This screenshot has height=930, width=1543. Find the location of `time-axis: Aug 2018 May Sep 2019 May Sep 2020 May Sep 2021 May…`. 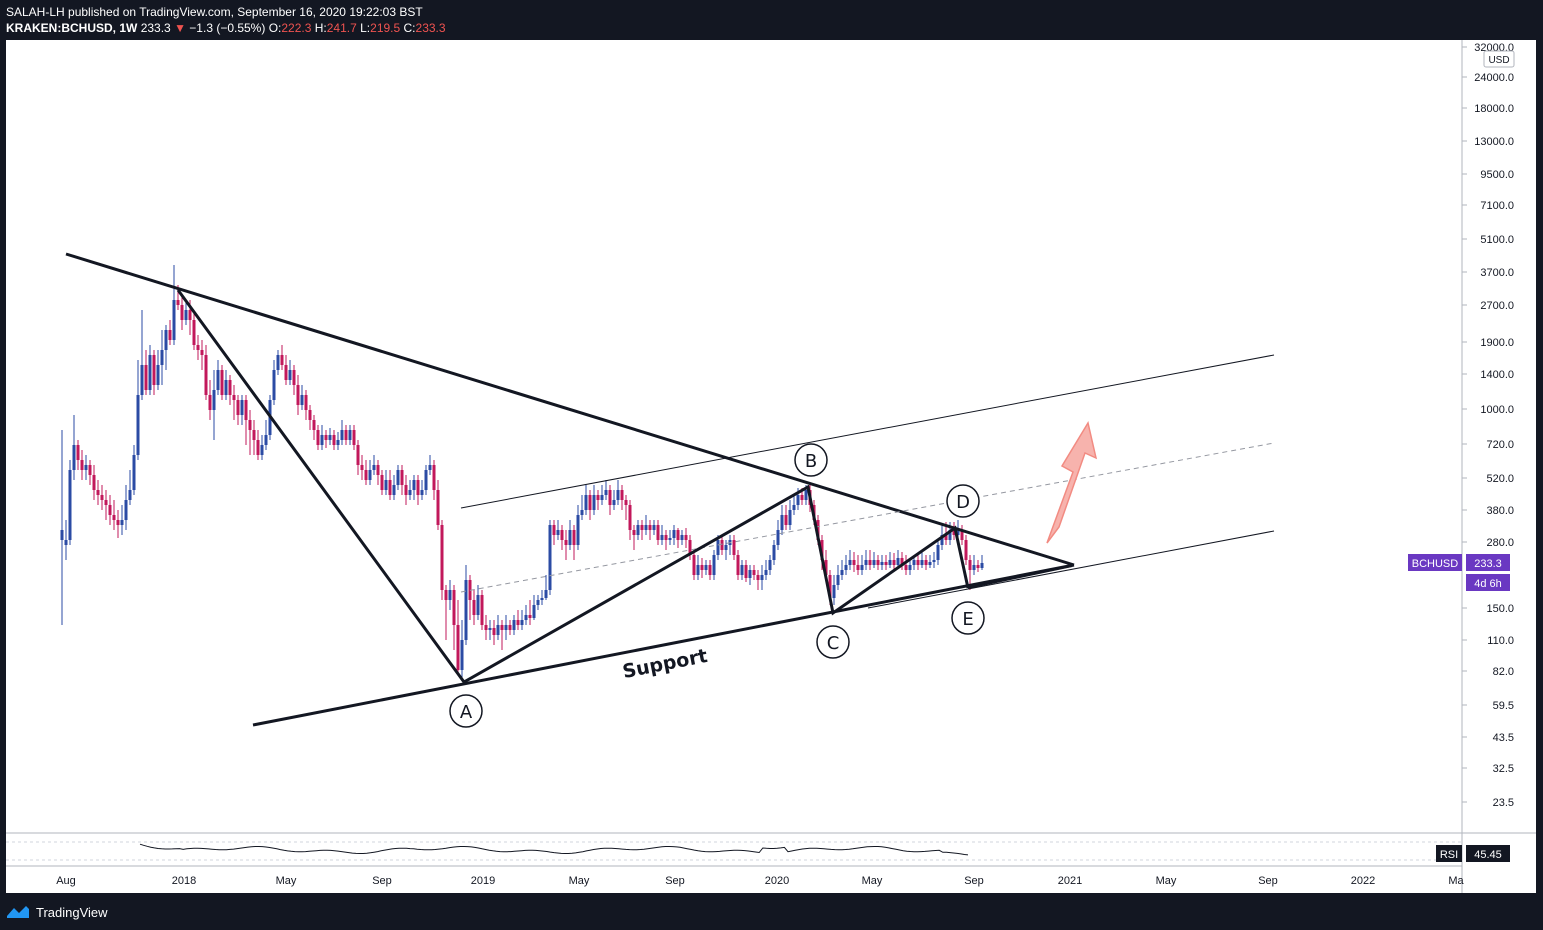

time-axis: Aug 2018 May Sep 2019 May Sep 2020 May Sep 2021 May… is located at coordinates (760, 881).